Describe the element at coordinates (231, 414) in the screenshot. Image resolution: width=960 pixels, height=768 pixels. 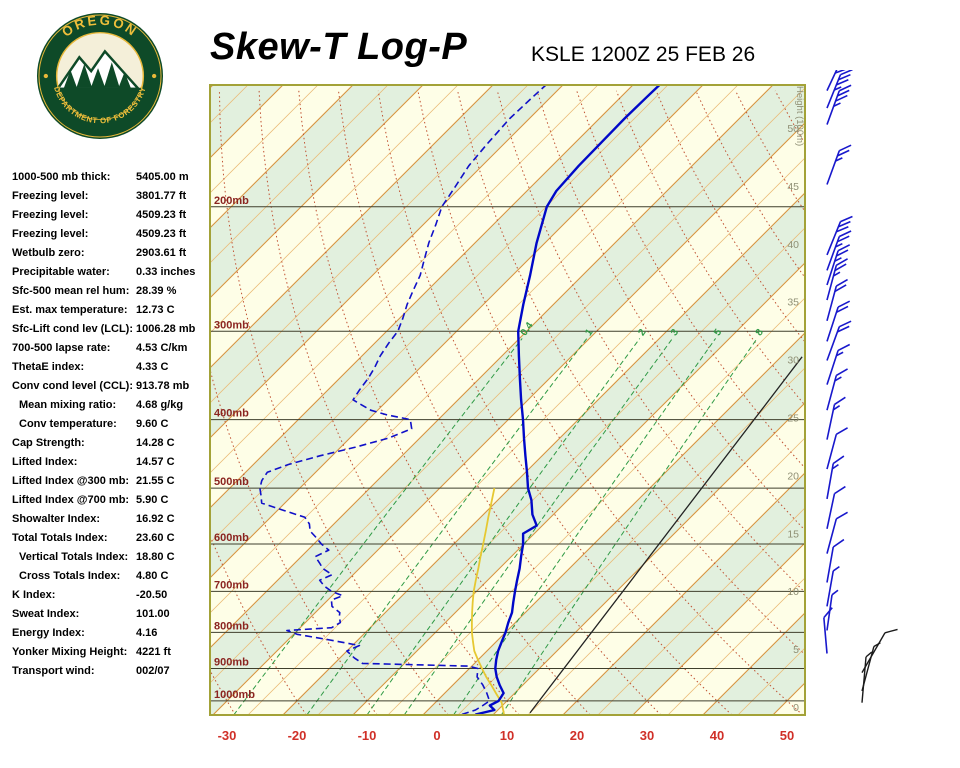
I see `pressure-label: 400mb` at that location.